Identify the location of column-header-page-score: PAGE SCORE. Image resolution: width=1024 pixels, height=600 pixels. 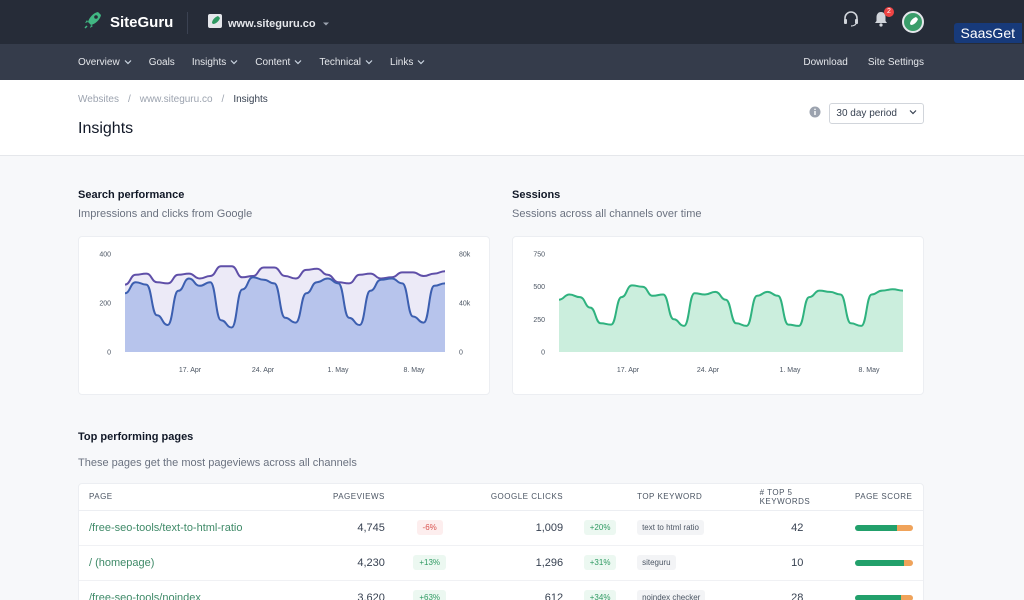
(884, 497).